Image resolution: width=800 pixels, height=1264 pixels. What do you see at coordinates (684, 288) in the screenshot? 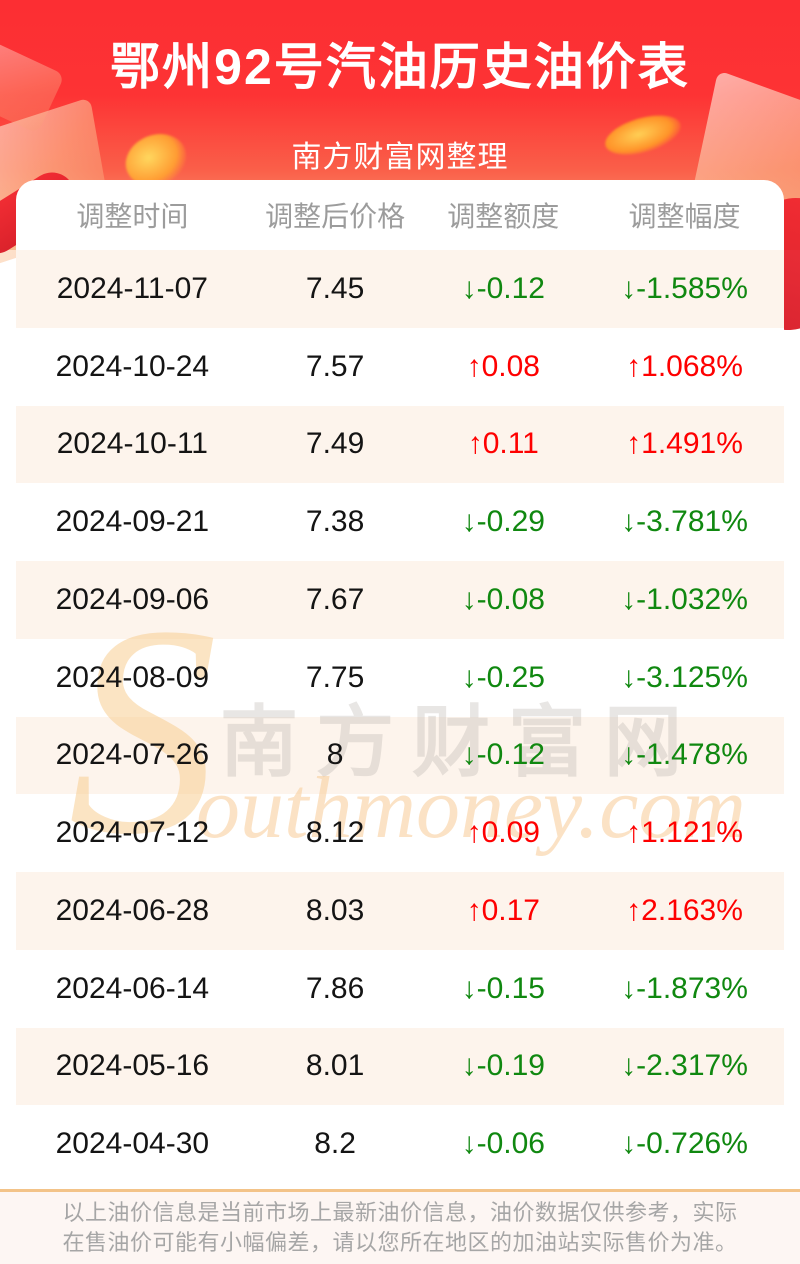
I see `row-pct: ↓-1.585%` at bounding box center [684, 288].